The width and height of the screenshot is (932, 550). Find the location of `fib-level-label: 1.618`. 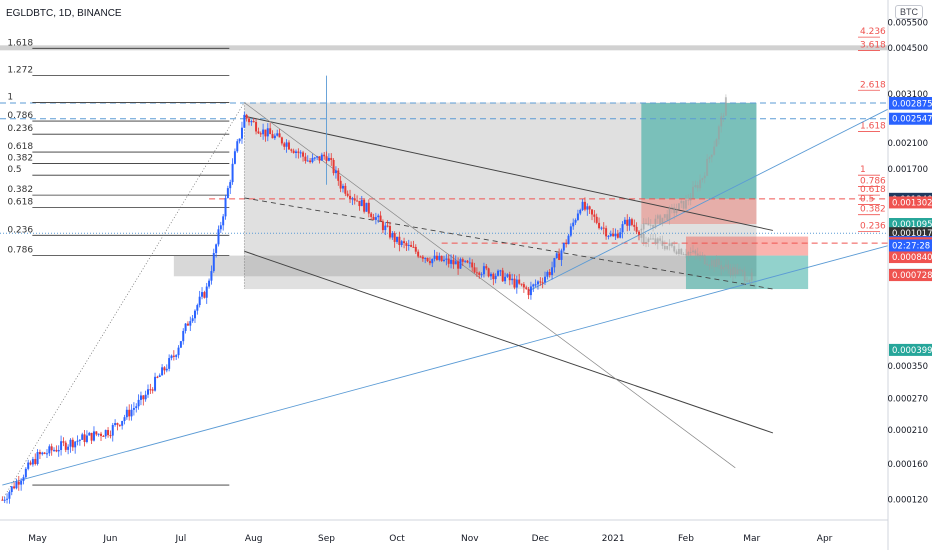

fib-level-label: 1.618 is located at coordinates (20, 43).